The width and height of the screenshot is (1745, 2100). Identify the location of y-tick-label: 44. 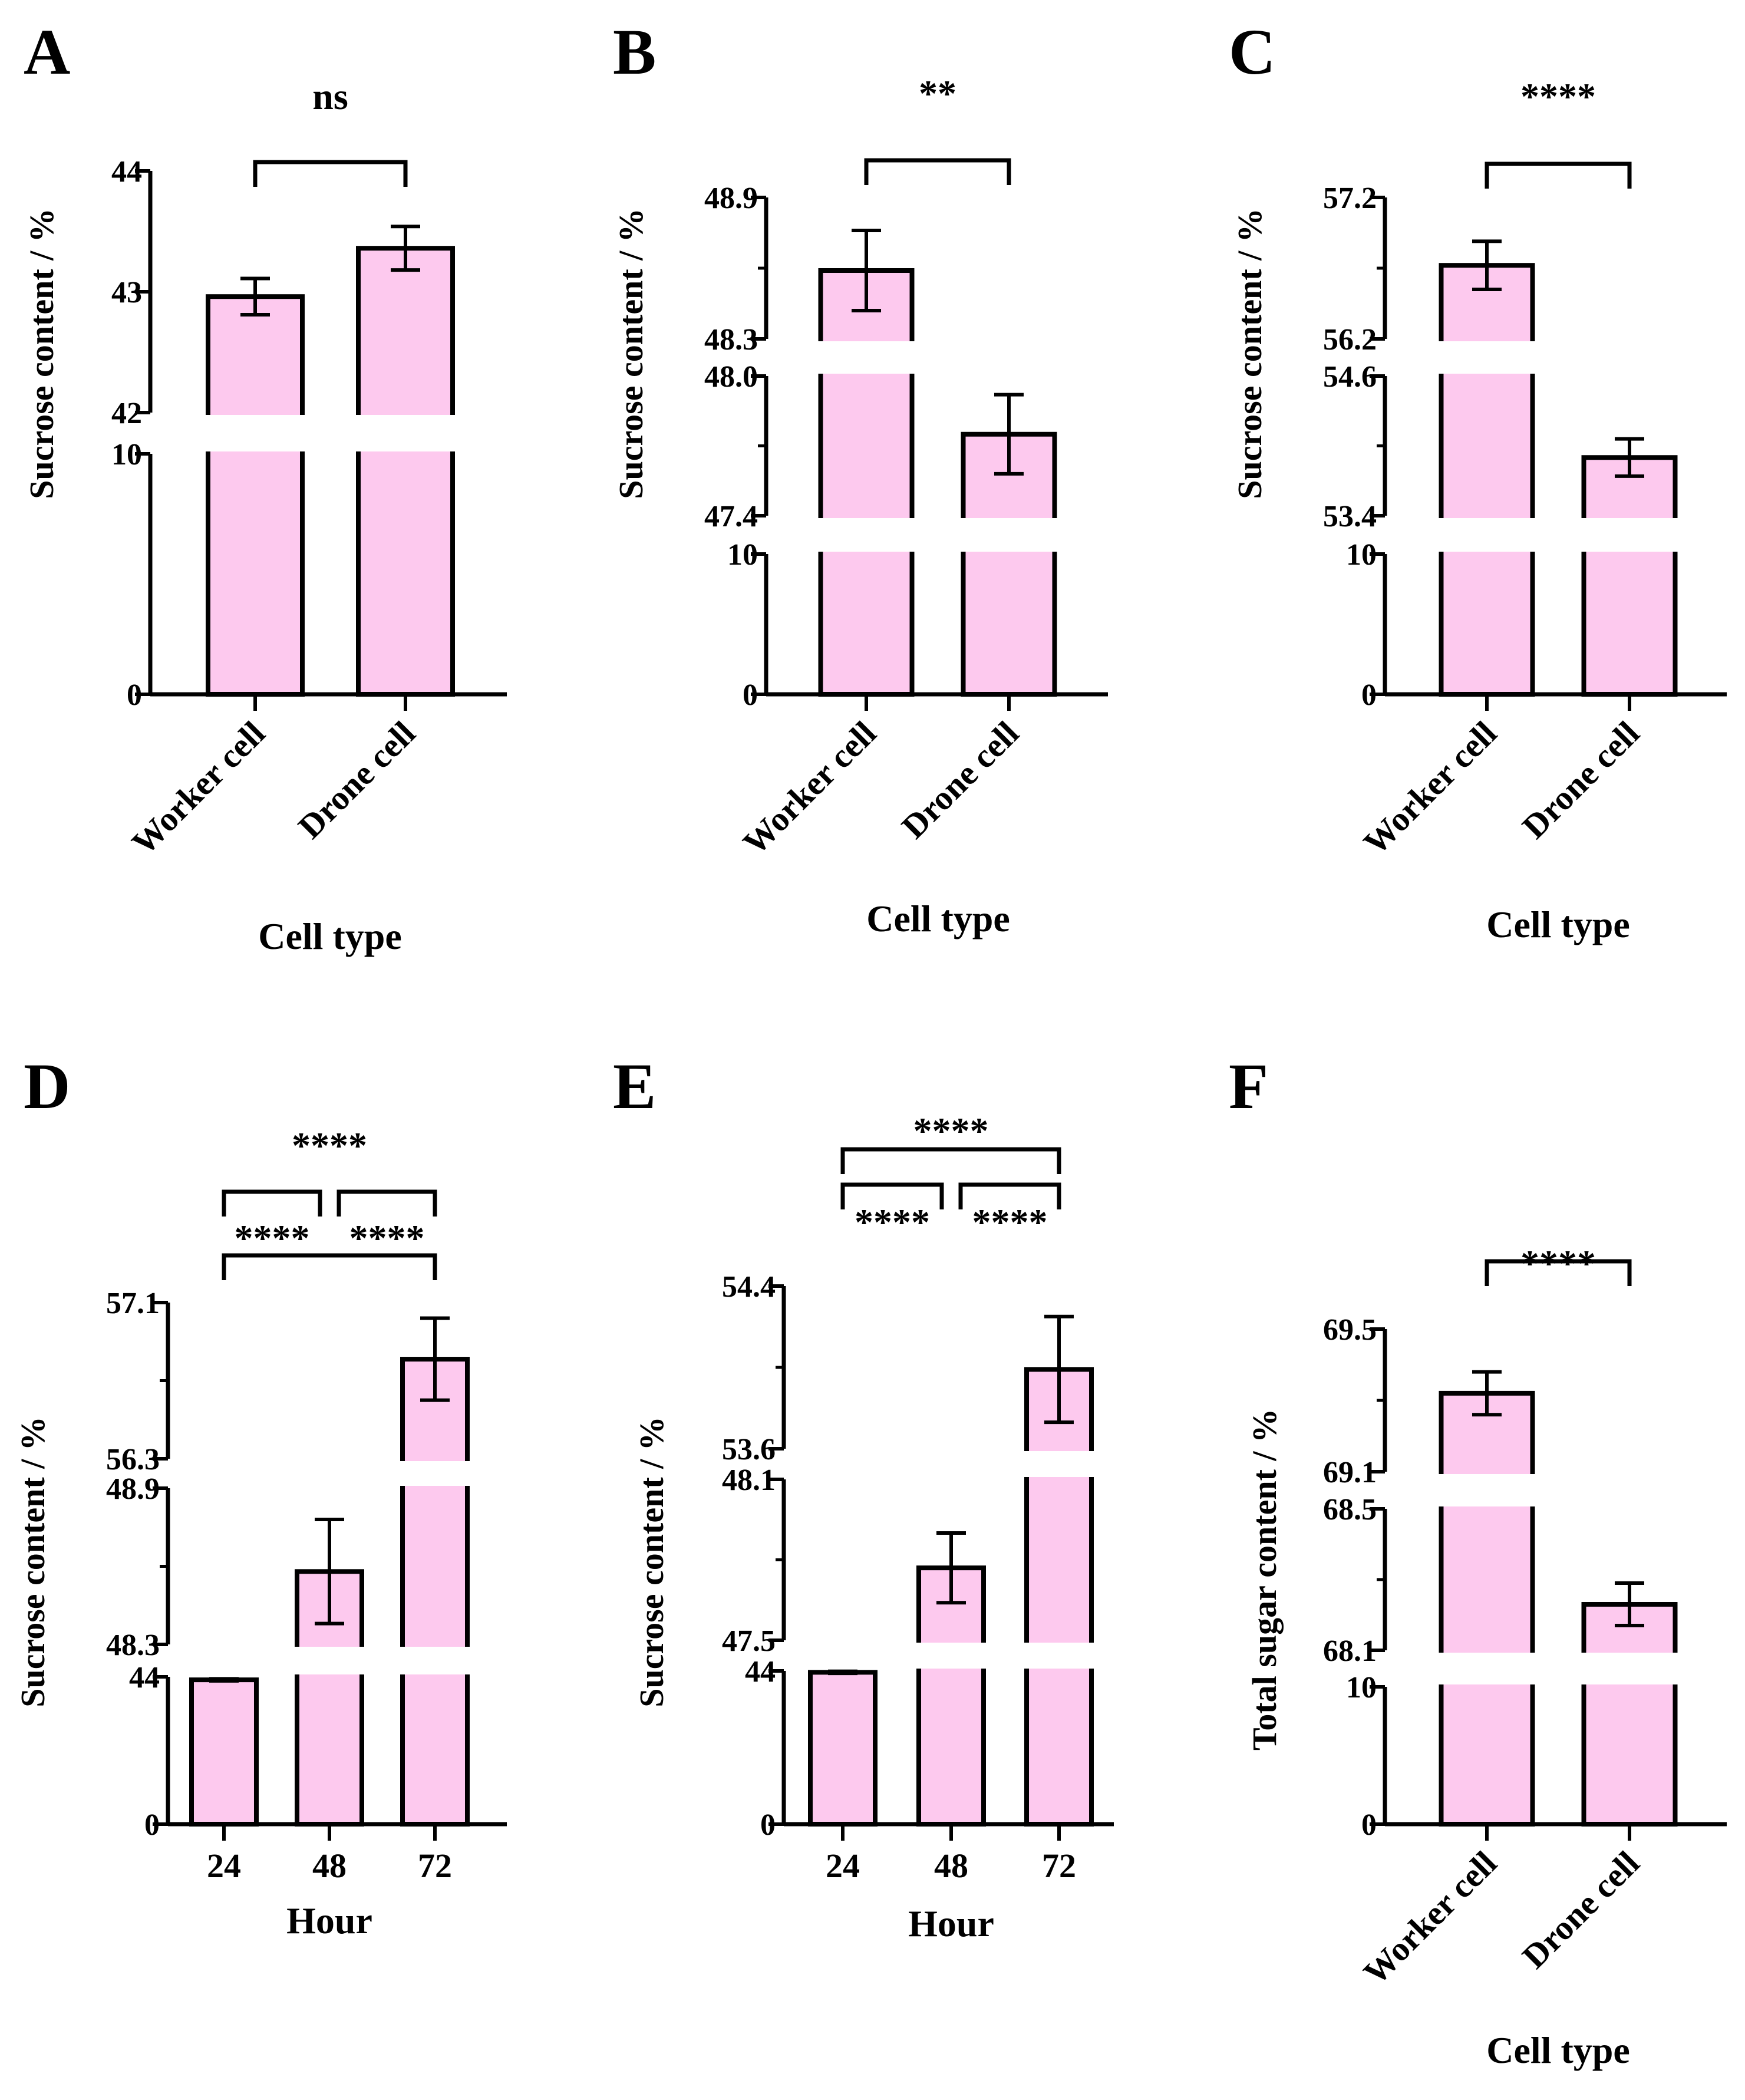
(126, 172).